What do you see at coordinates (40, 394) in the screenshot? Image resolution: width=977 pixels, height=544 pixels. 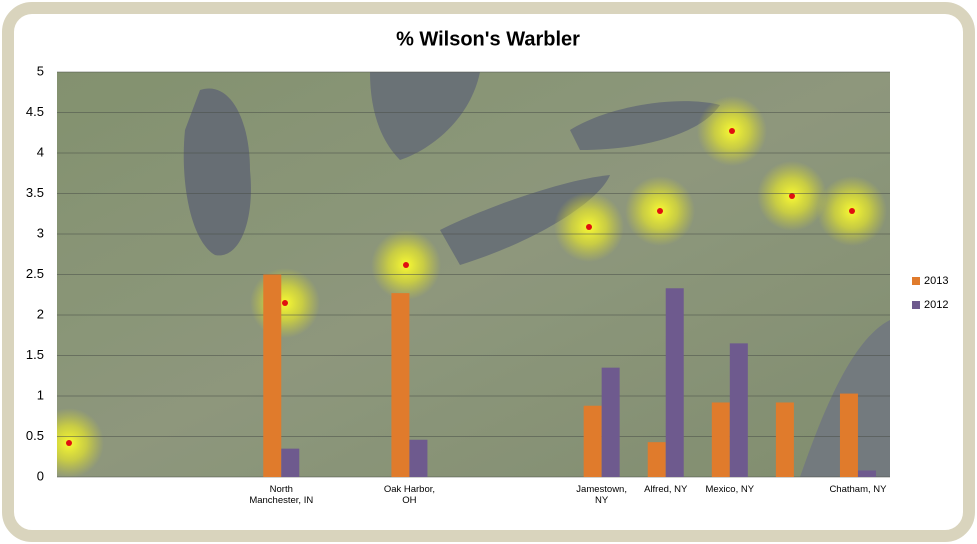 I see `y-tick-label: 1` at bounding box center [40, 394].